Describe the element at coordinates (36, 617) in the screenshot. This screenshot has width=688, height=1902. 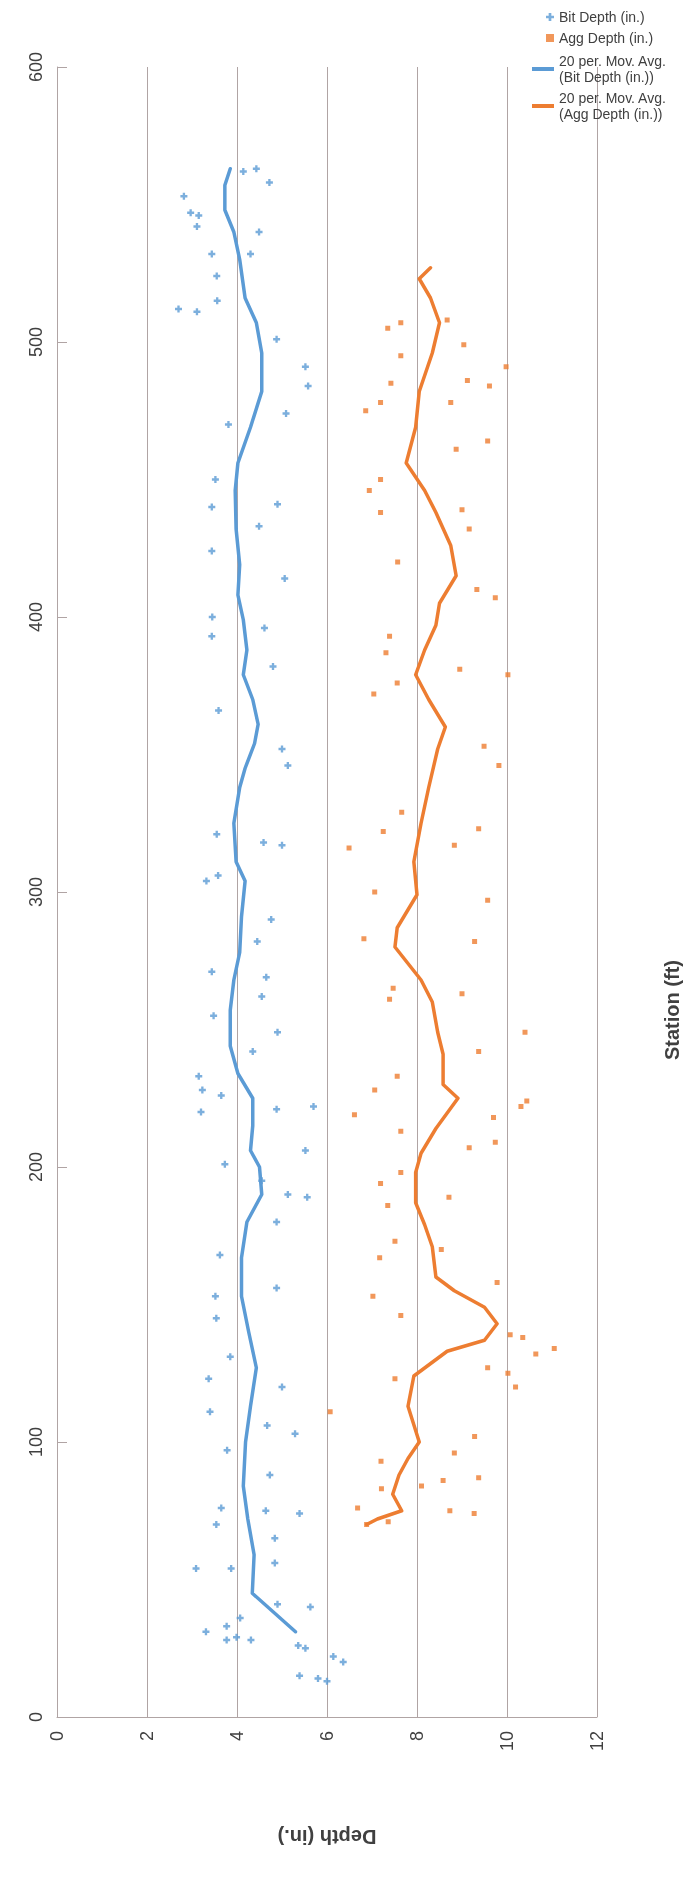
I see `y-tick-label: 400` at that location.